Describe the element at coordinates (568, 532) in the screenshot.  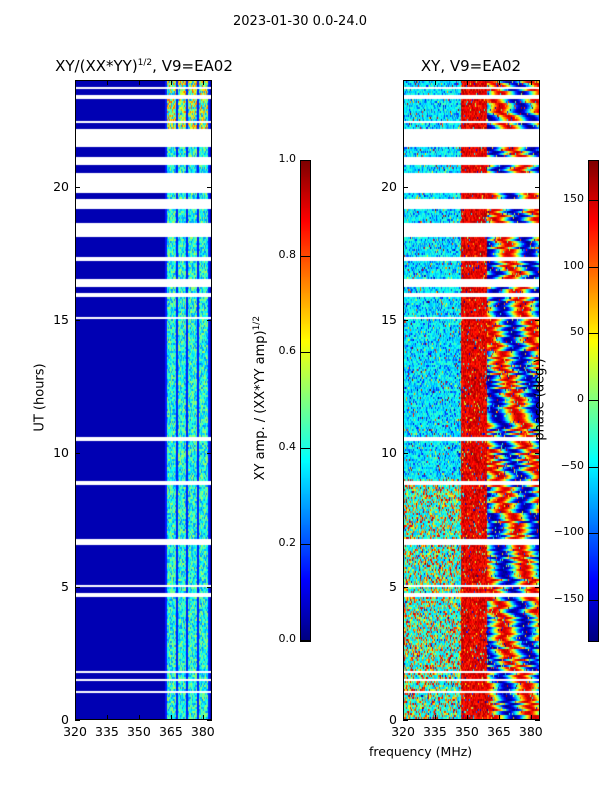
I see `colorbar-tick-label: −100` at that location.